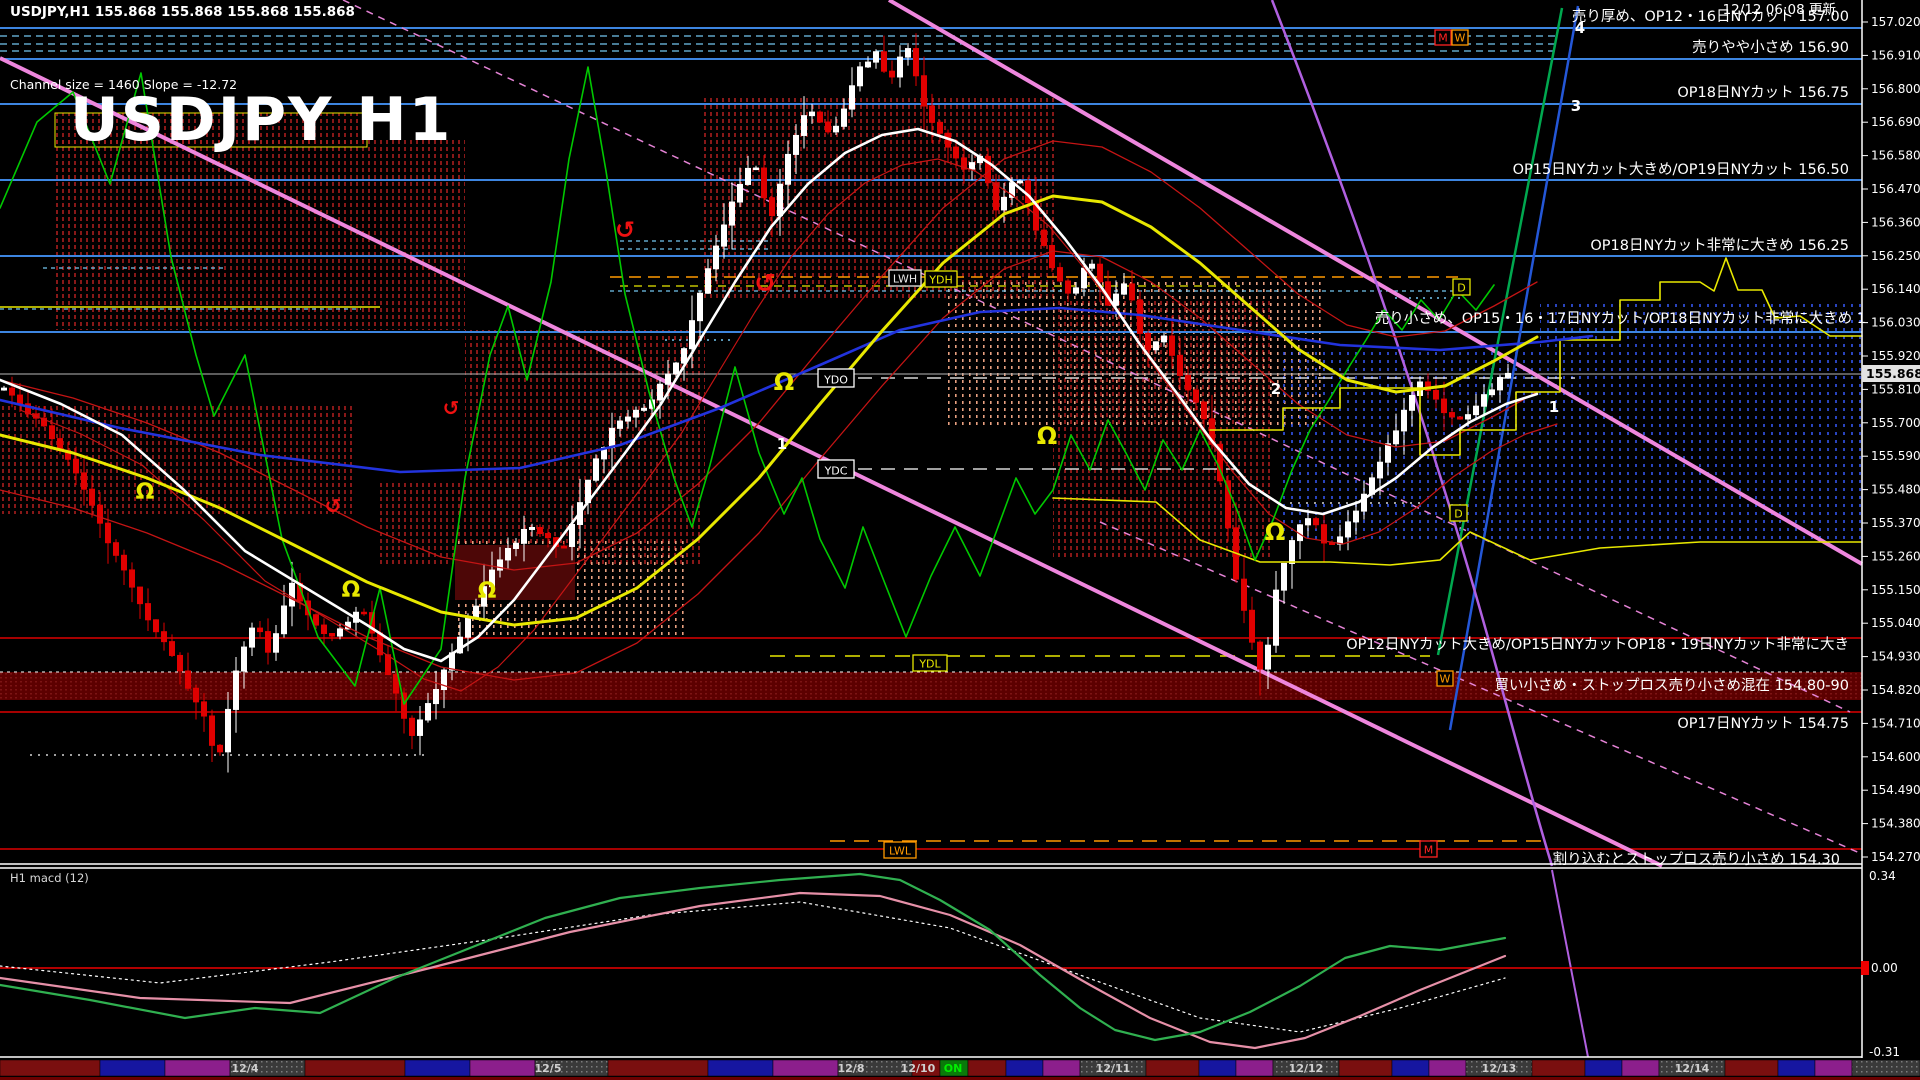 This screenshot has height=1080, width=1920. Describe the element at coordinates (1443, 38) in the screenshot. I see `marker-box-label: M` at that location.